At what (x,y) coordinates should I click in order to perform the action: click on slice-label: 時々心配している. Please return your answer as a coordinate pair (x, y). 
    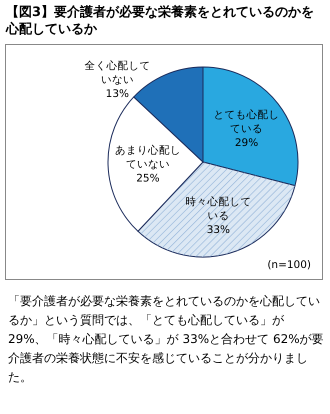
    Looking at the image, I should click on (218, 208).